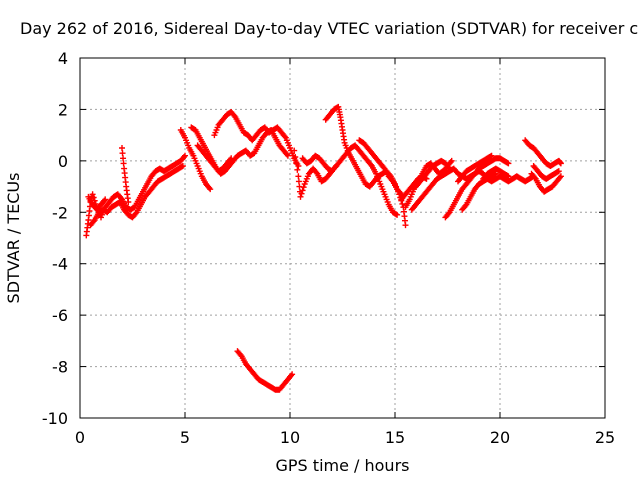 The width and height of the screenshot is (640, 480). What do you see at coordinates (395, 437) in the screenshot?
I see `x-tick-label: 15` at bounding box center [395, 437].